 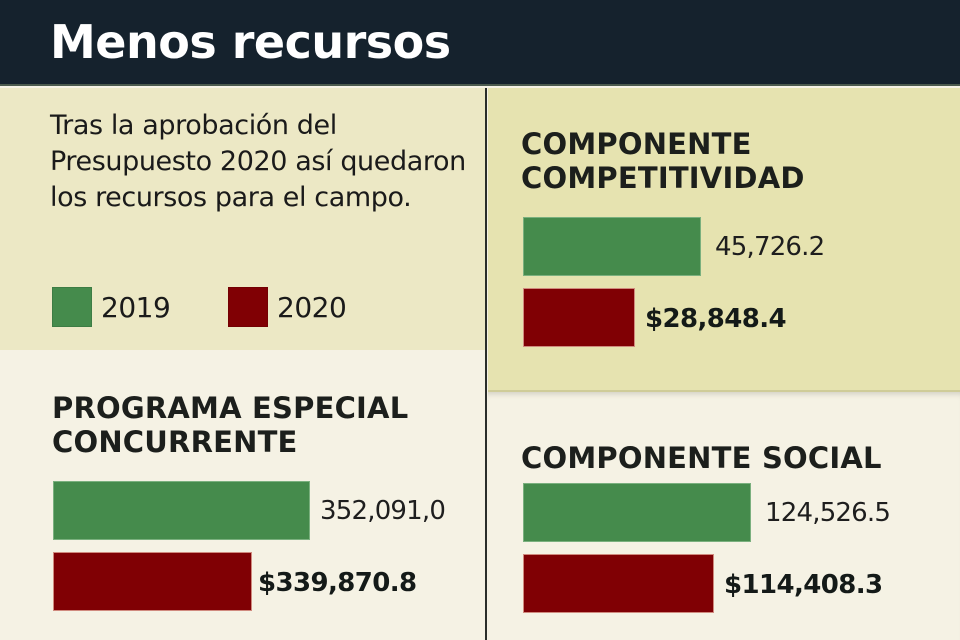 What do you see at coordinates (383, 511) in the screenshot?
I see `pec-value-2019: 352,091,0` at bounding box center [383, 511].